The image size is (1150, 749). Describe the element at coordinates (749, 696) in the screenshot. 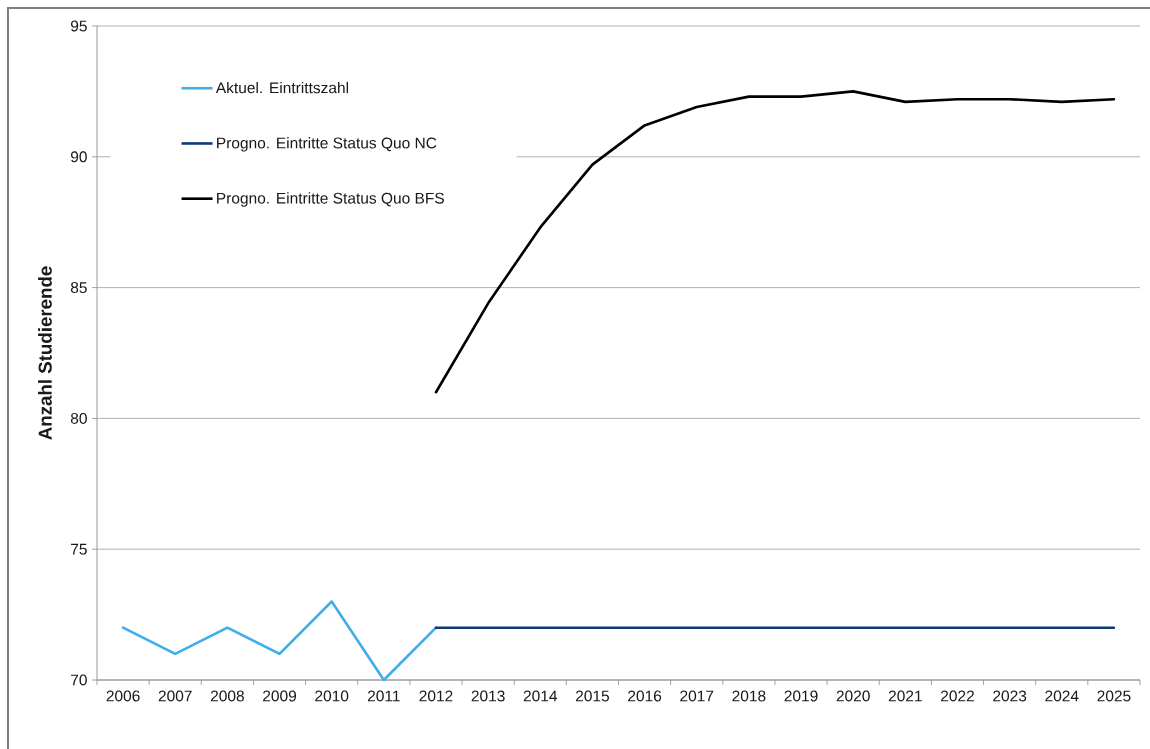

I see `x-tick-label: 2018` at that location.